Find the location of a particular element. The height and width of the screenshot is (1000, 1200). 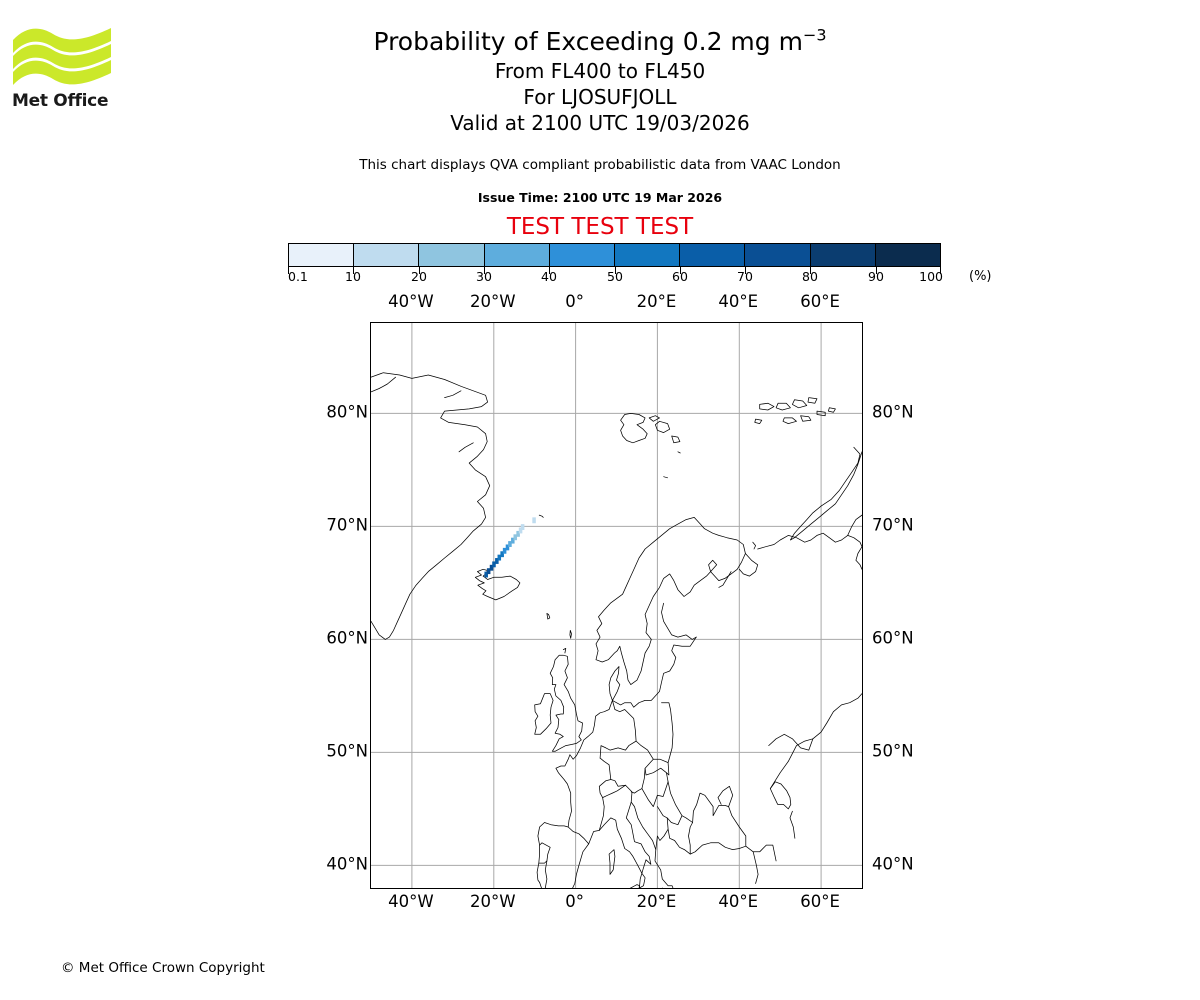

colorbar-tick-label: 10 is located at coordinates (353, 276).